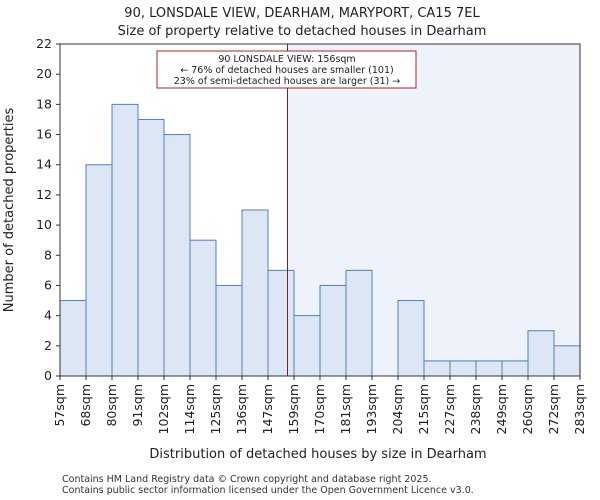 The width and height of the screenshot is (600, 500). What do you see at coordinates (345, 409) in the screenshot?
I see `x-tick-label-181sqm: 181sqm` at bounding box center [345, 409].